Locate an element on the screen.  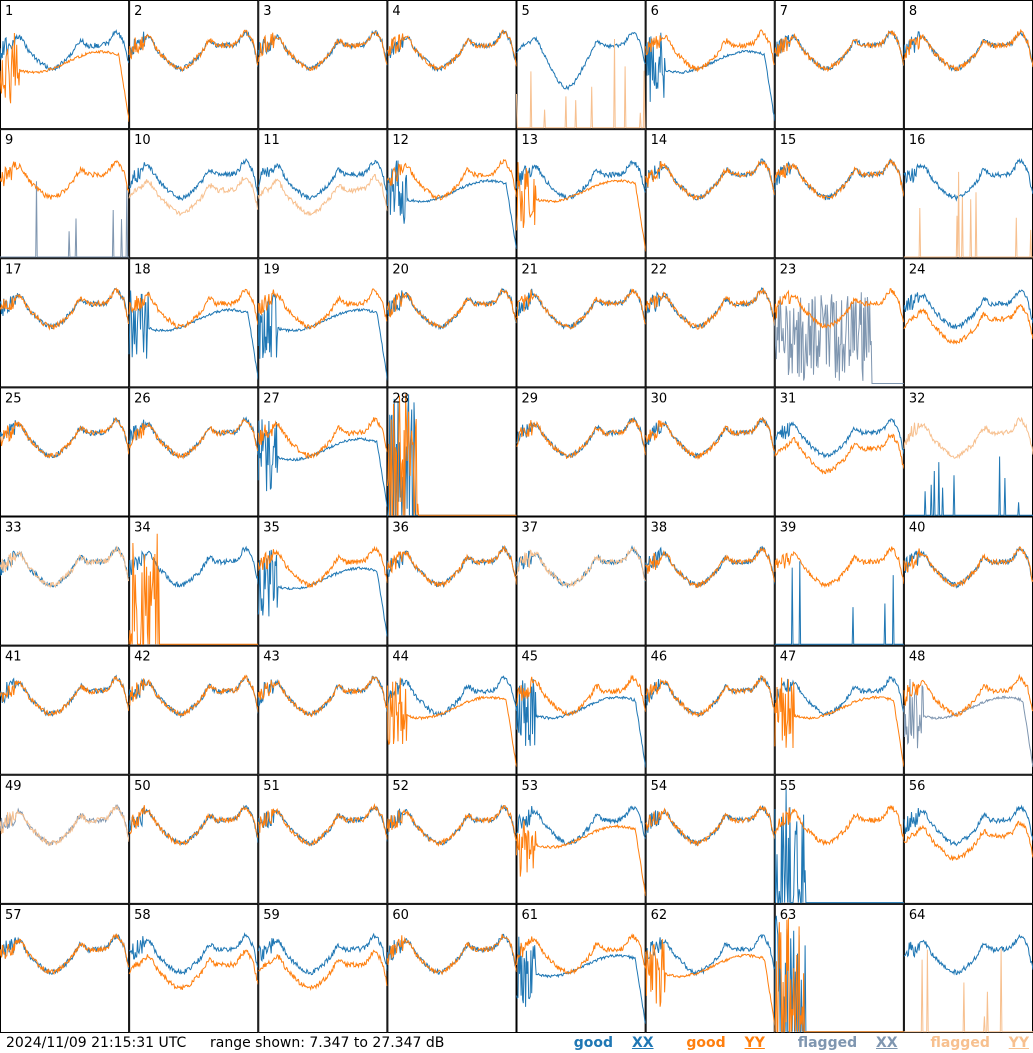
tile-number: 9 is located at coordinates (9, 140).